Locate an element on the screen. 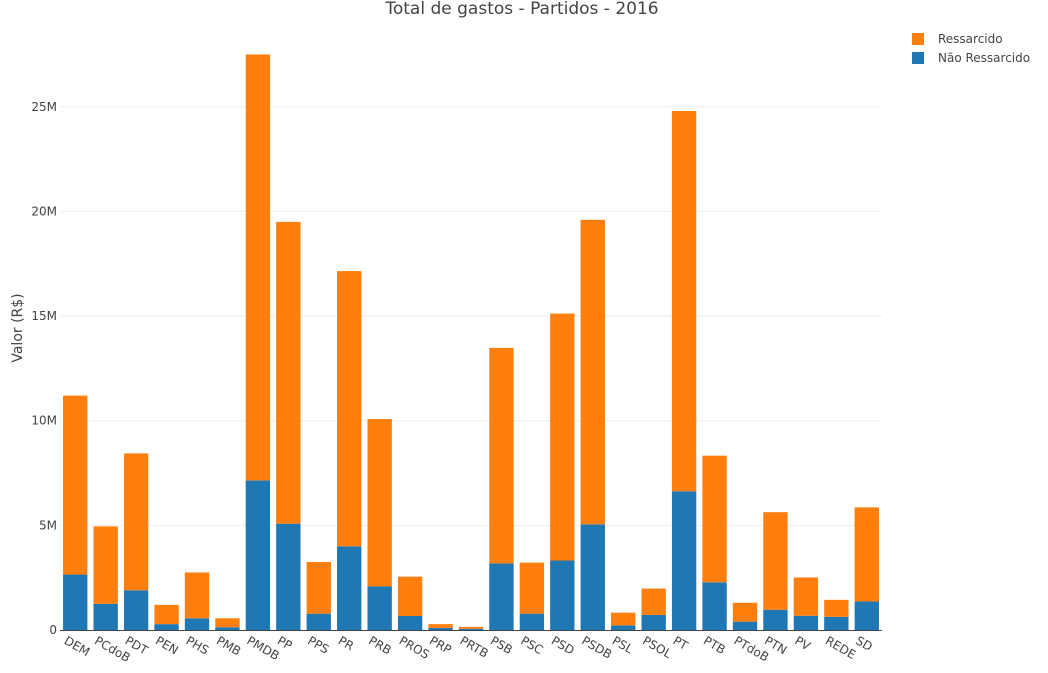 The height and width of the screenshot is (673, 1048). chart-title: Total de gastos - Partidos - 2016 is located at coordinates (521, 9).